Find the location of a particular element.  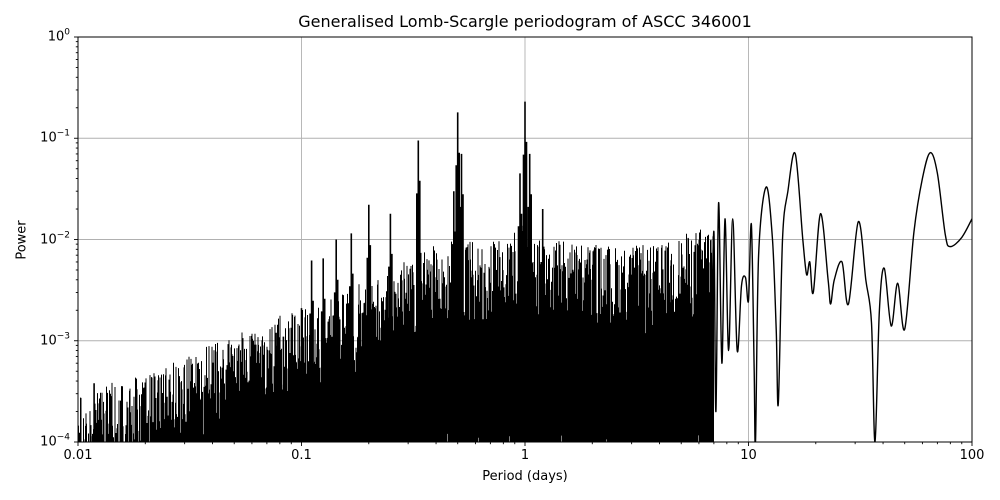

x-tick-label: 0.01 is located at coordinates (78, 455).